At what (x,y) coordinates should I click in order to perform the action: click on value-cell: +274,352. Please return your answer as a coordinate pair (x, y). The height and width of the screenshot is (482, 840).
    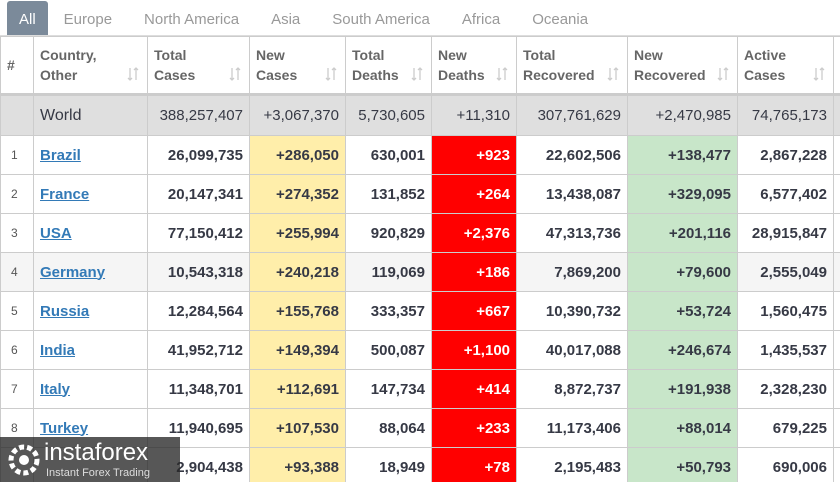
    Looking at the image, I should click on (297, 194).